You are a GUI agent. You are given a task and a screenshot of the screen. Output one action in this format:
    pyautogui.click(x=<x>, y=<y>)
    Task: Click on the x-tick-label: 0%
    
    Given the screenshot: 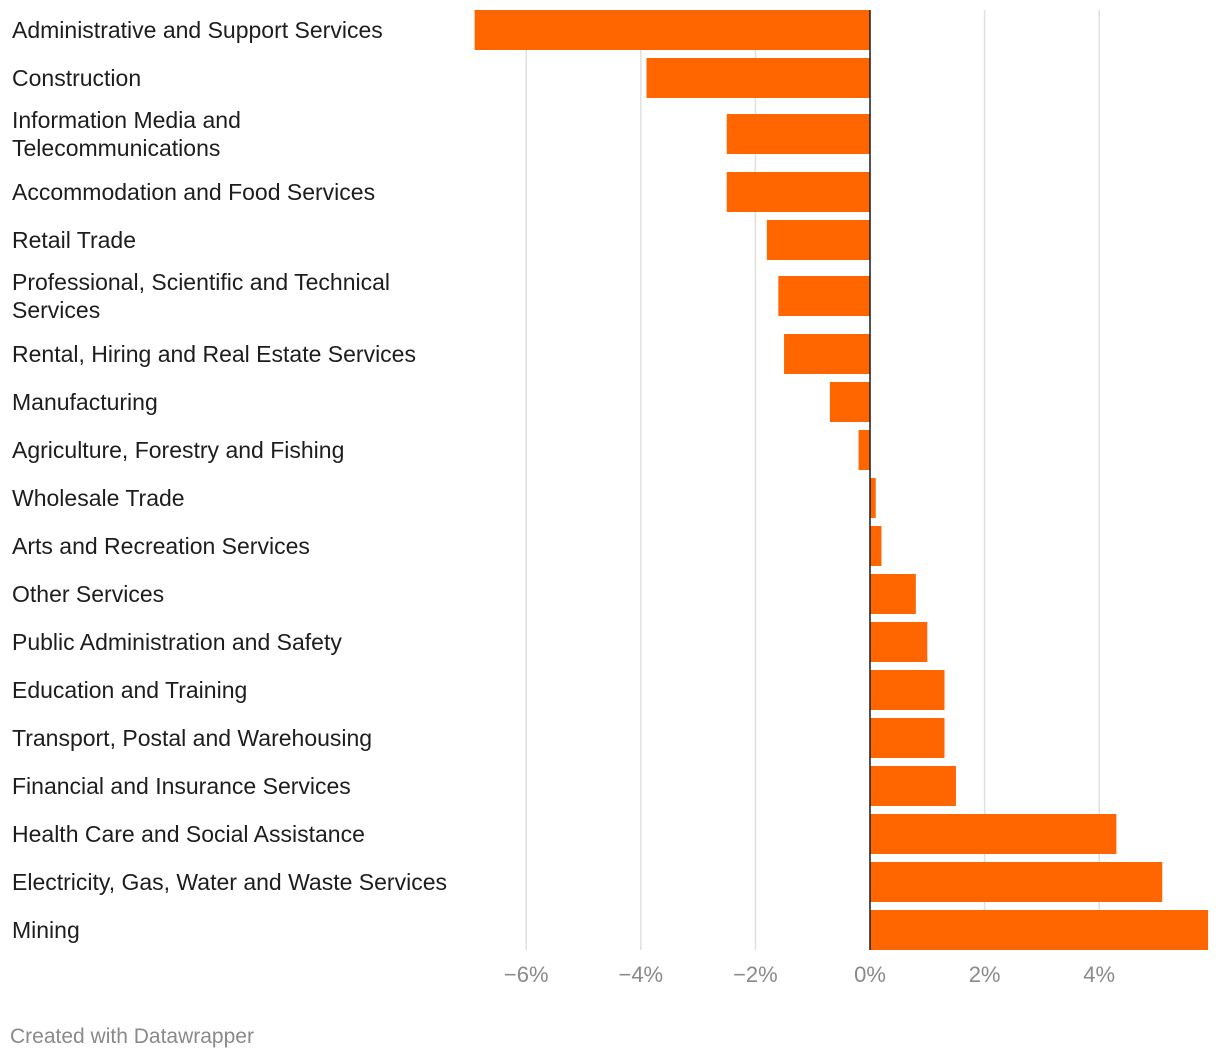 What is the action you would take?
    pyautogui.click(x=870, y=974)
    